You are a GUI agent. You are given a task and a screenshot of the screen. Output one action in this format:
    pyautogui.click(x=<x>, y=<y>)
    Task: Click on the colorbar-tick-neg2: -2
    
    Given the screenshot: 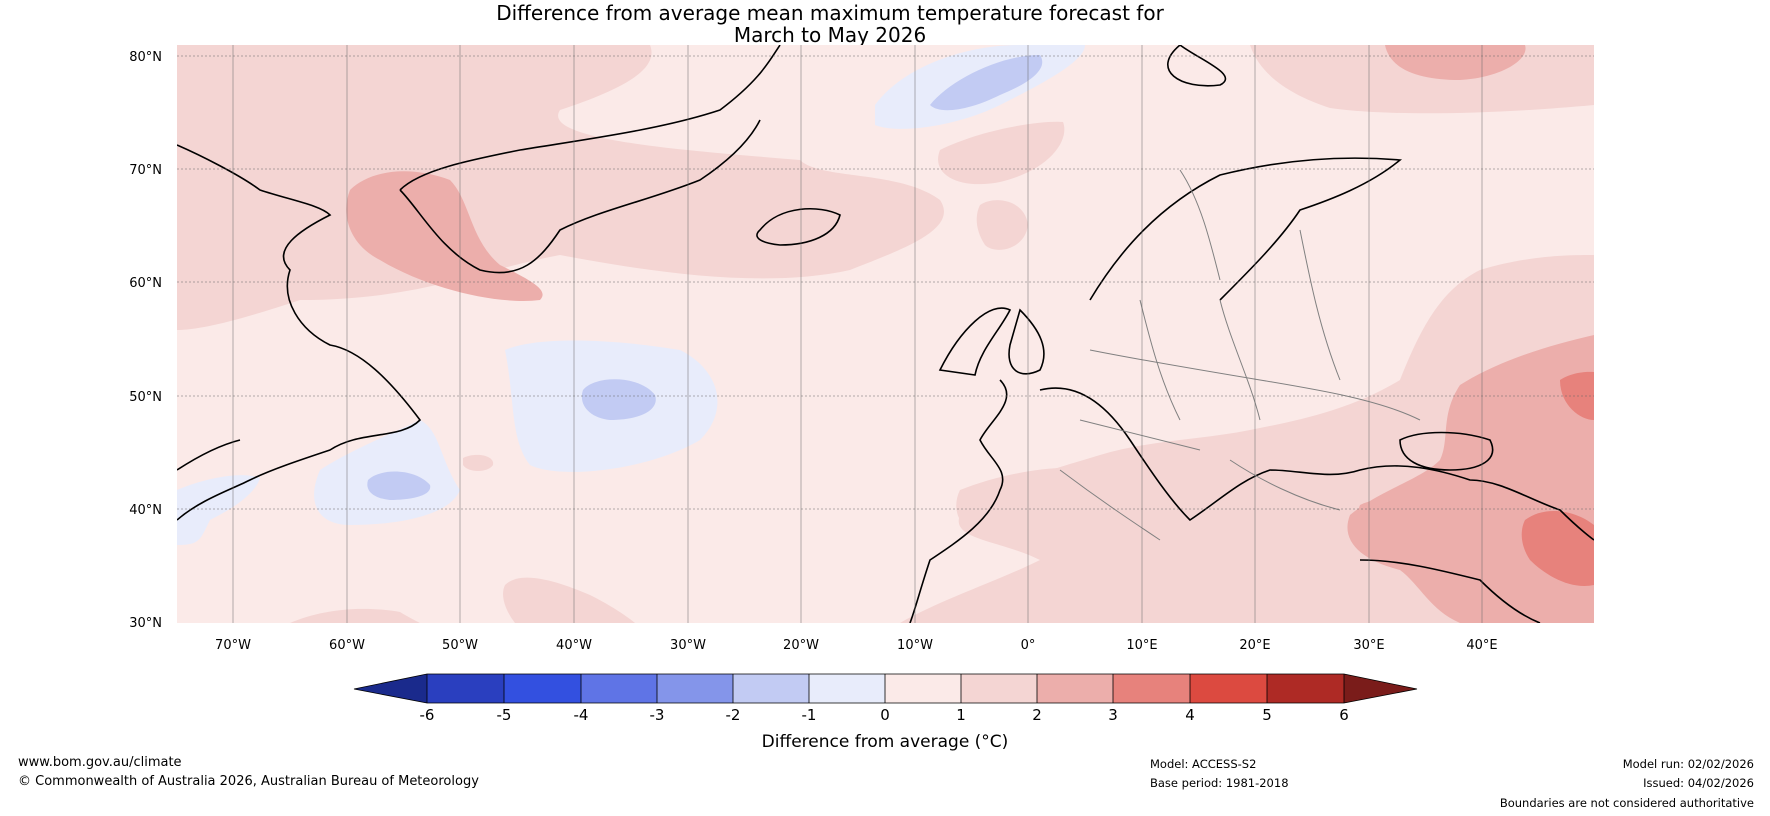 What is the action you would take?
    pyautogui.click(x=733, y=715)
    